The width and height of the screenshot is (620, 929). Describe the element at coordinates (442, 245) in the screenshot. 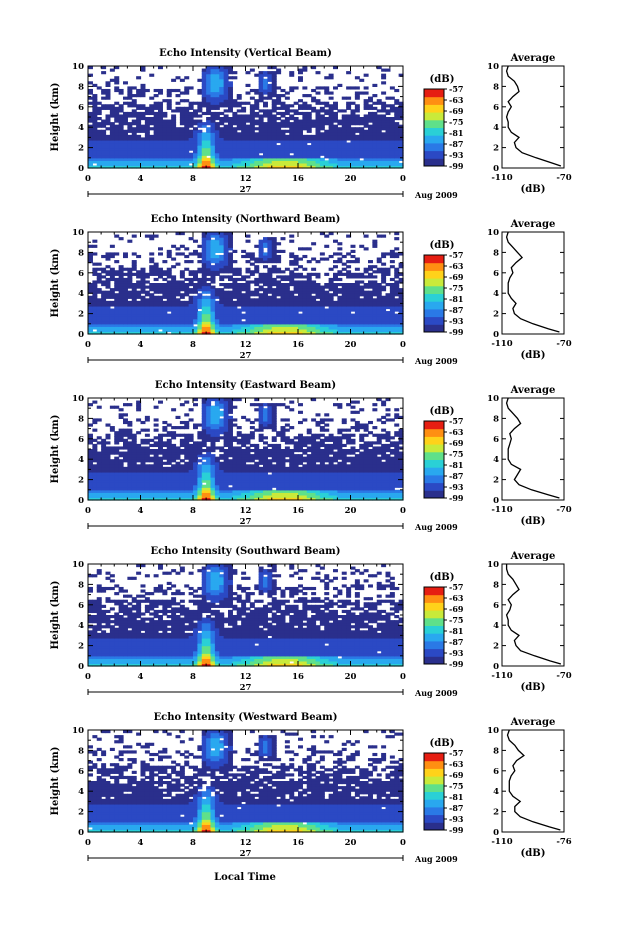

I see `colorbar-unit: (dB)` at that location.